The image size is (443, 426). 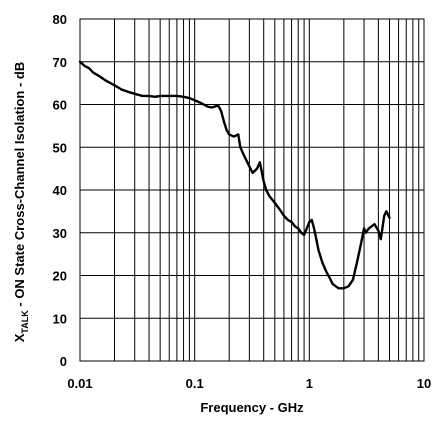 What do you see at coordinates (63, 361) in the screenshot?
I see `y-tick-label: 0` at bounding box center [63, 361].